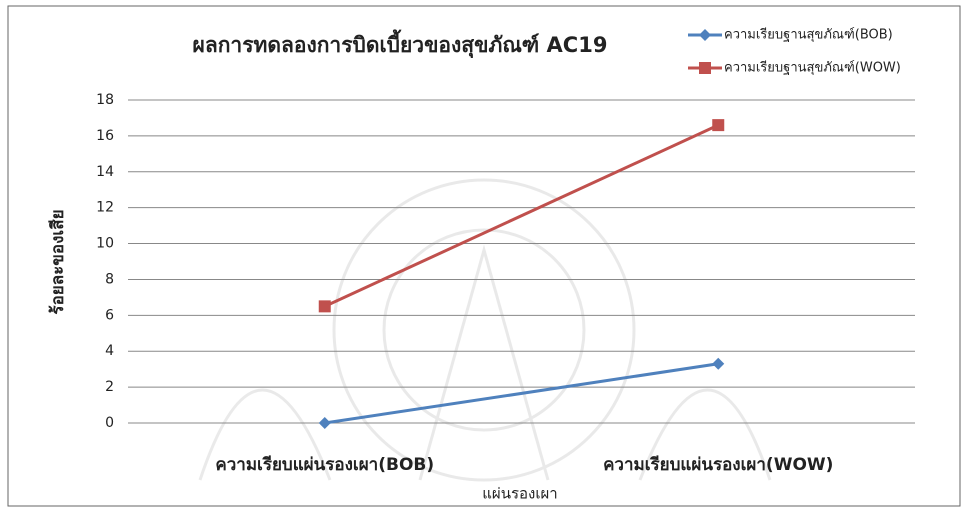 Image resolution: width=969 pixels, height=508 pixels. Describe the element at coordinates (109, 423) in the screenshot. I see `y-tick-label: 0` at that location.